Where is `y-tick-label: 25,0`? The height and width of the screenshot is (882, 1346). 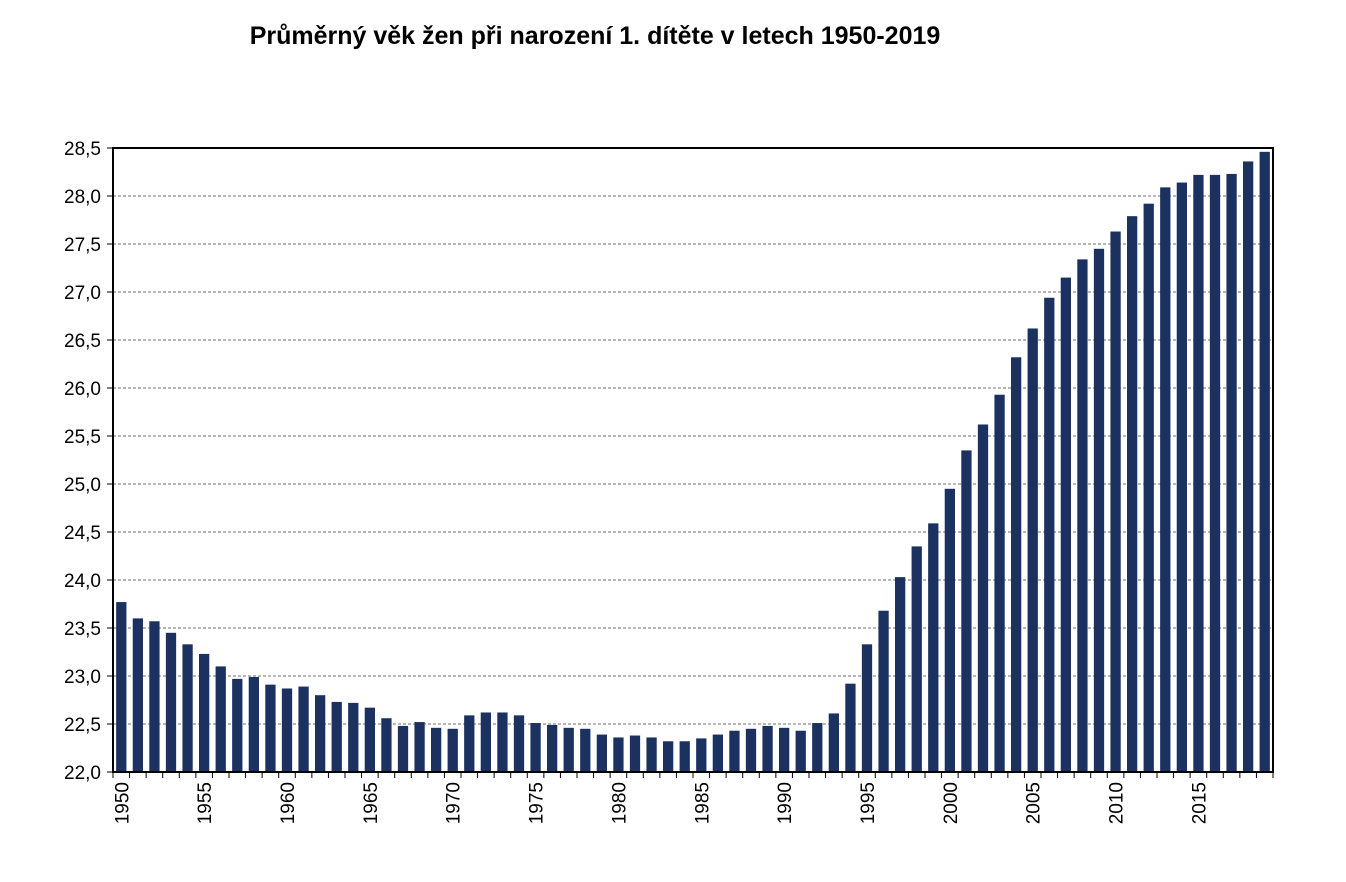 y-tick-label: 25,0 is located at coordinates (82, 485).